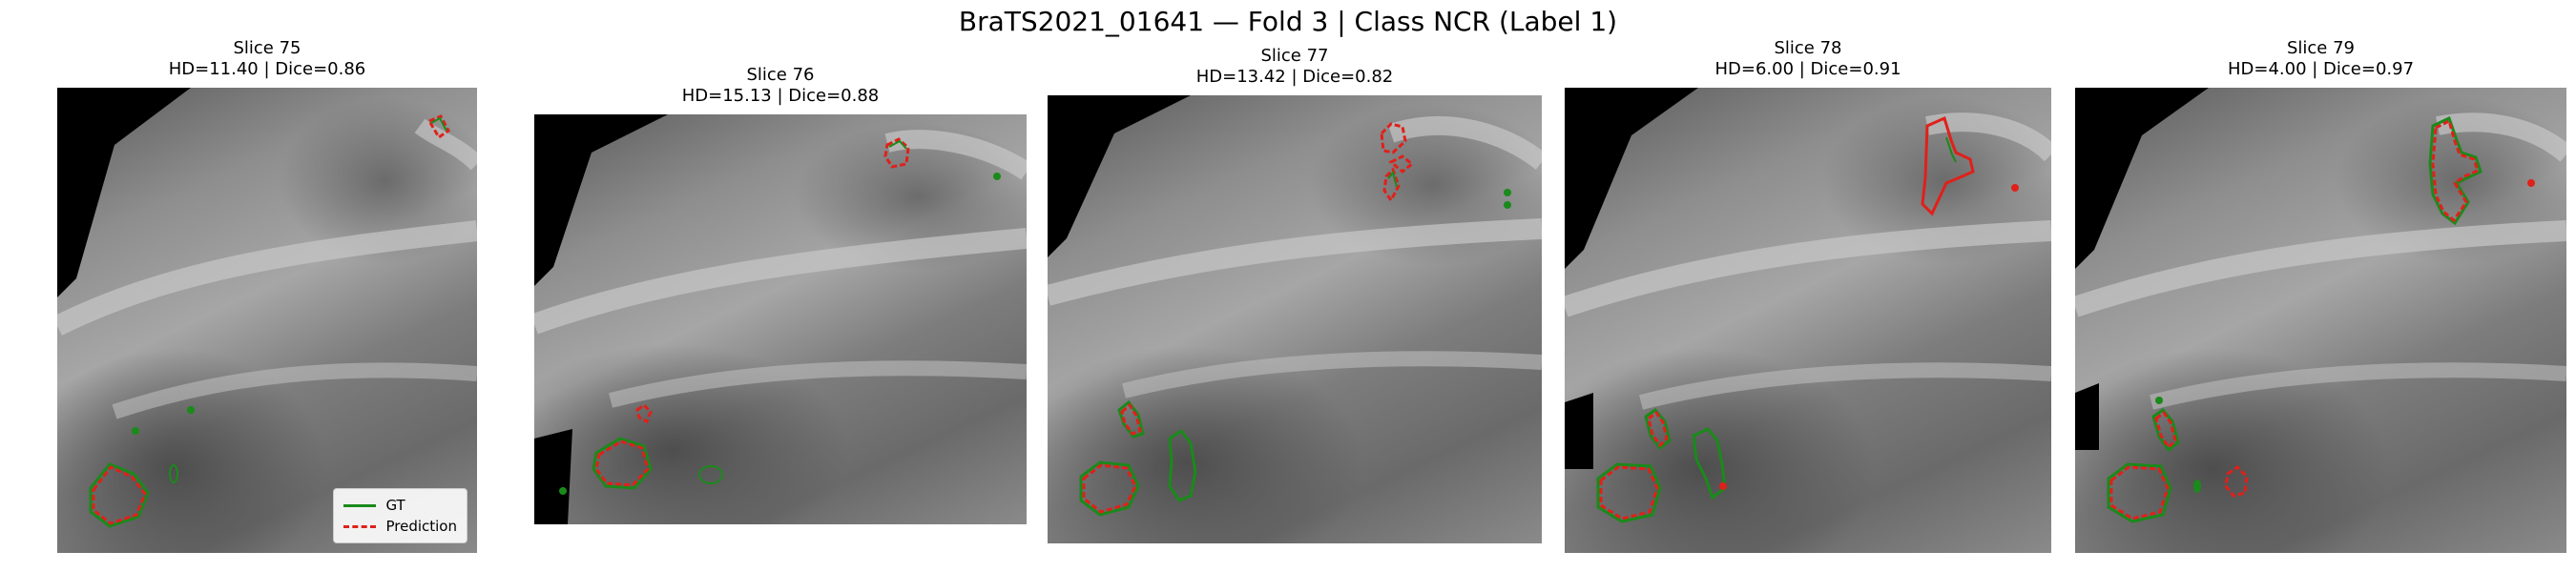  I want to click on panel-title: Slice 77 HD=13.42 | Dice=0.82, so click(1295, 67).